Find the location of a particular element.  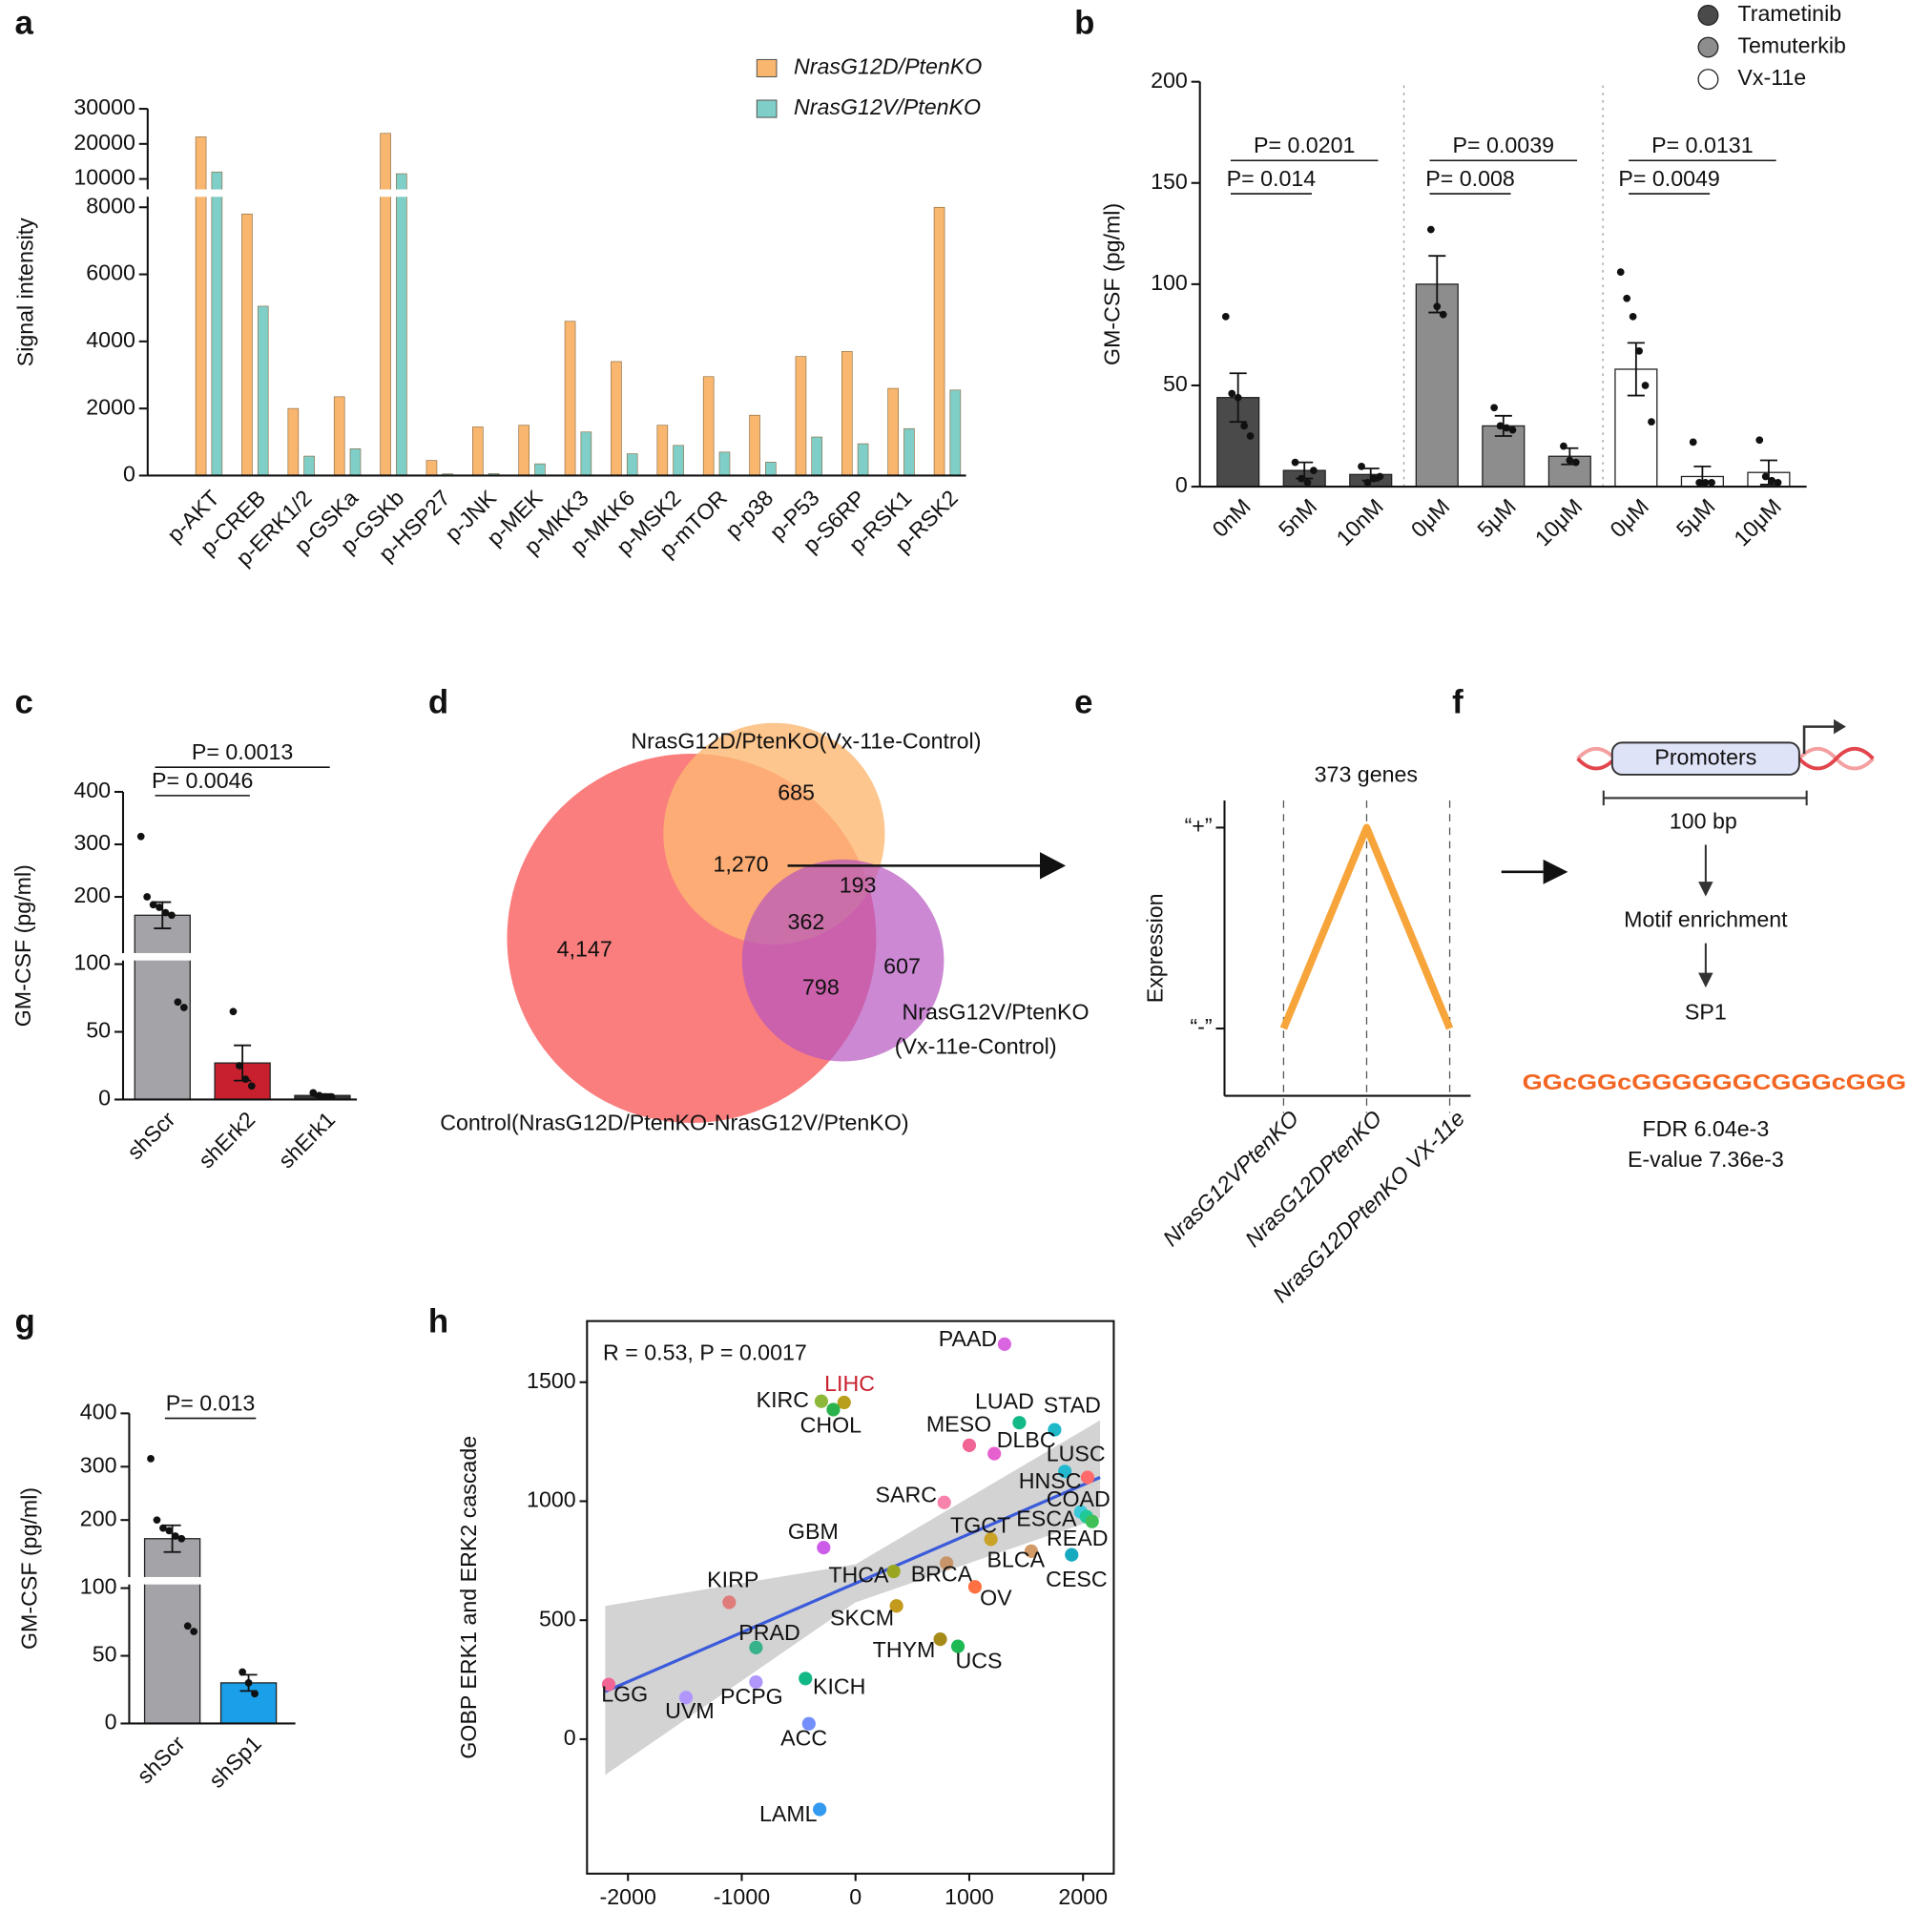

venn-circle is located at coordinates (843, 960).